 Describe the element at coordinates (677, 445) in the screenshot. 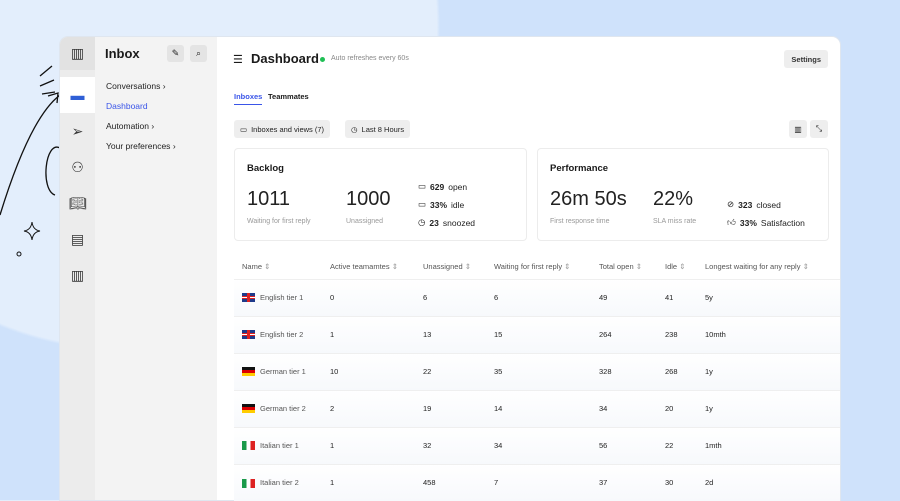

I see `table-cell: 22` at that location.